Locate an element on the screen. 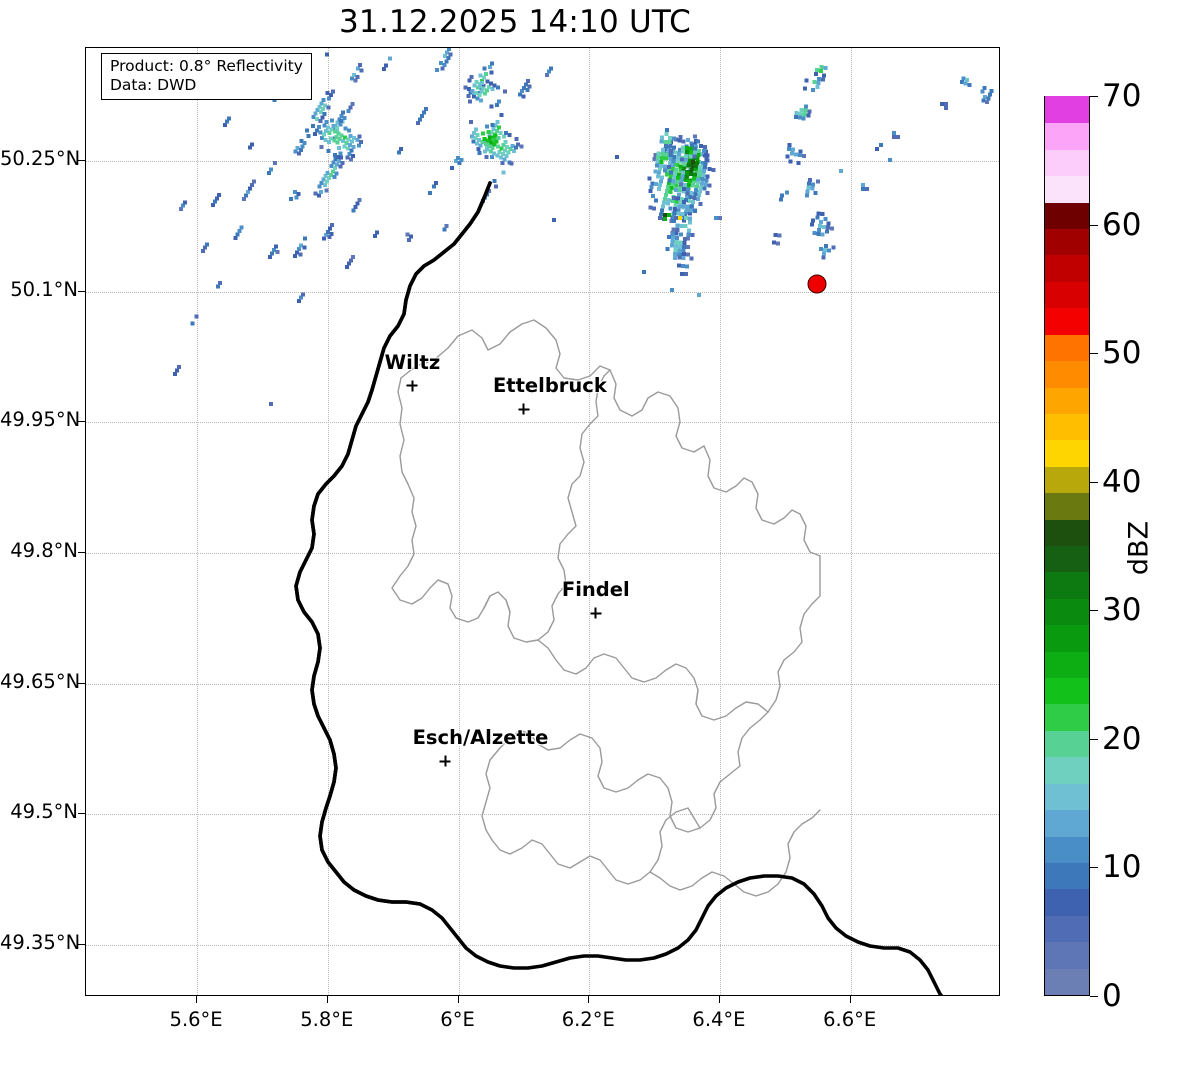 The image size is (1184, 1081). x-axis-tick-label: 5.6°E is located at coordinates (196, 1019).